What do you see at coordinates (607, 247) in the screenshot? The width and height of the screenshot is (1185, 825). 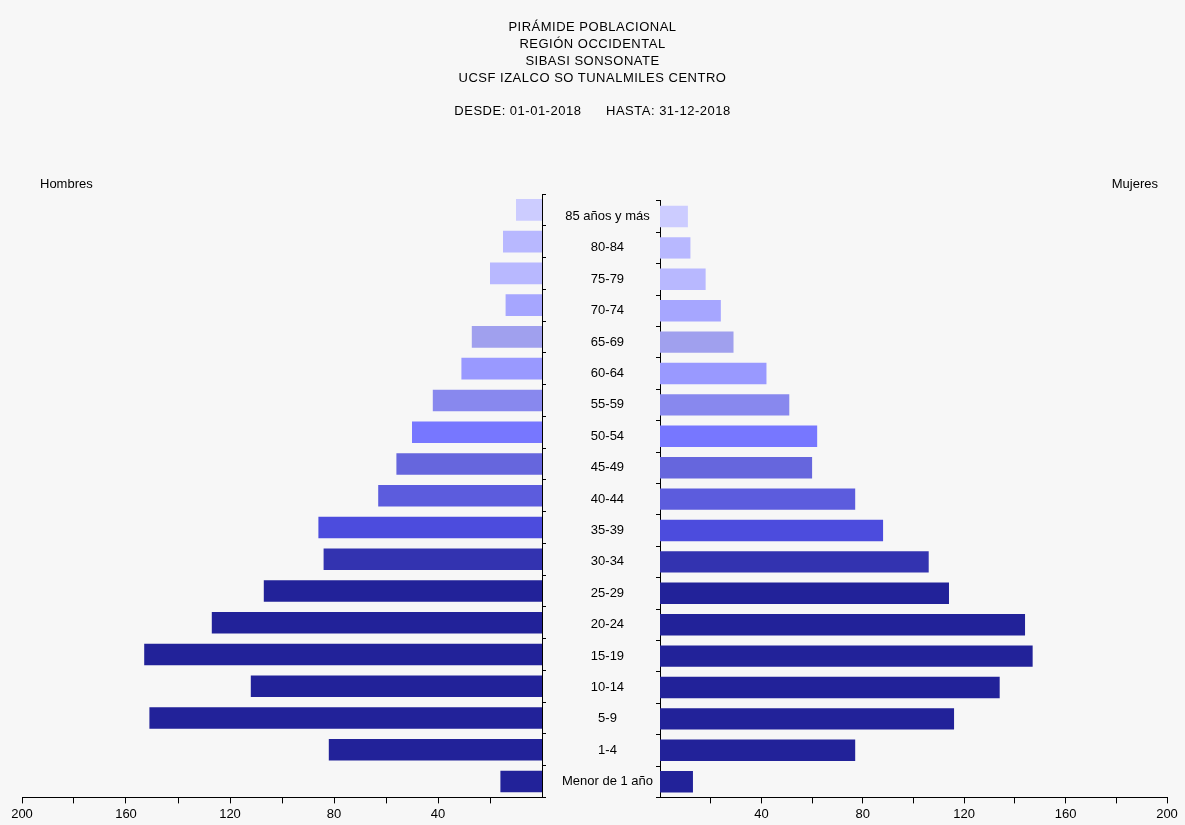 I see `y-tick-label: 80-84` at bounding box center [607, 247].